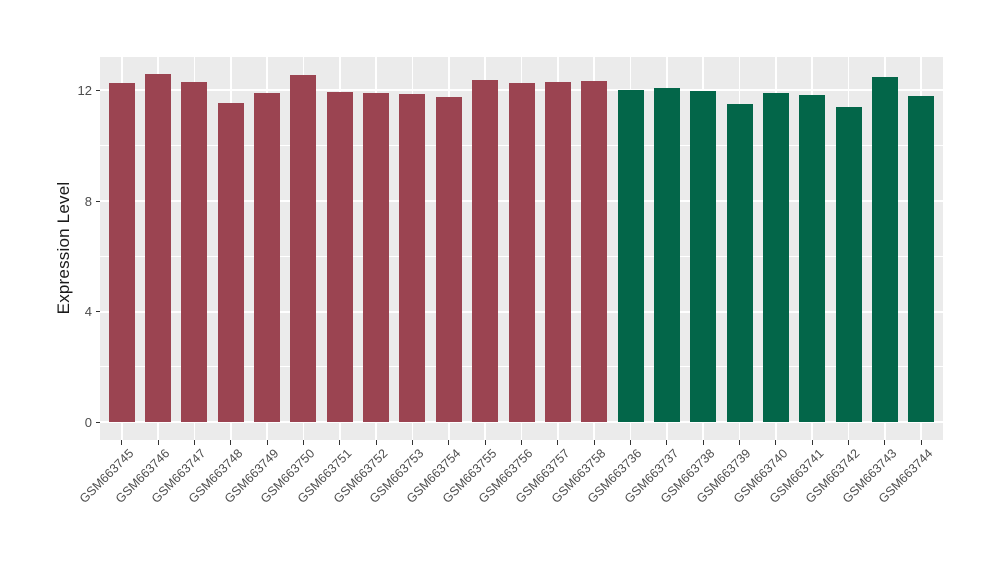 Image resolution: width=1000 pixels, height=580 pixels. I want to click on y-tick-label: 12, so click(84, 90).